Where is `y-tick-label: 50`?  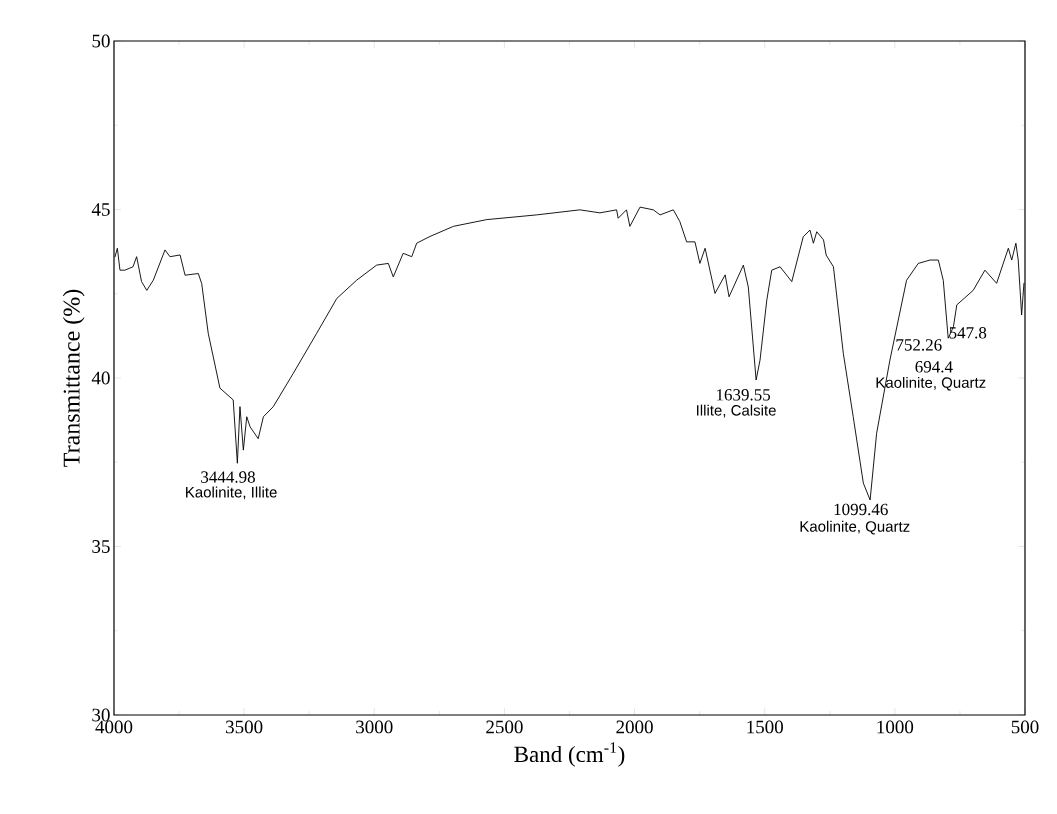
y-tick-label: 50 is located at coordinates (101, 41).